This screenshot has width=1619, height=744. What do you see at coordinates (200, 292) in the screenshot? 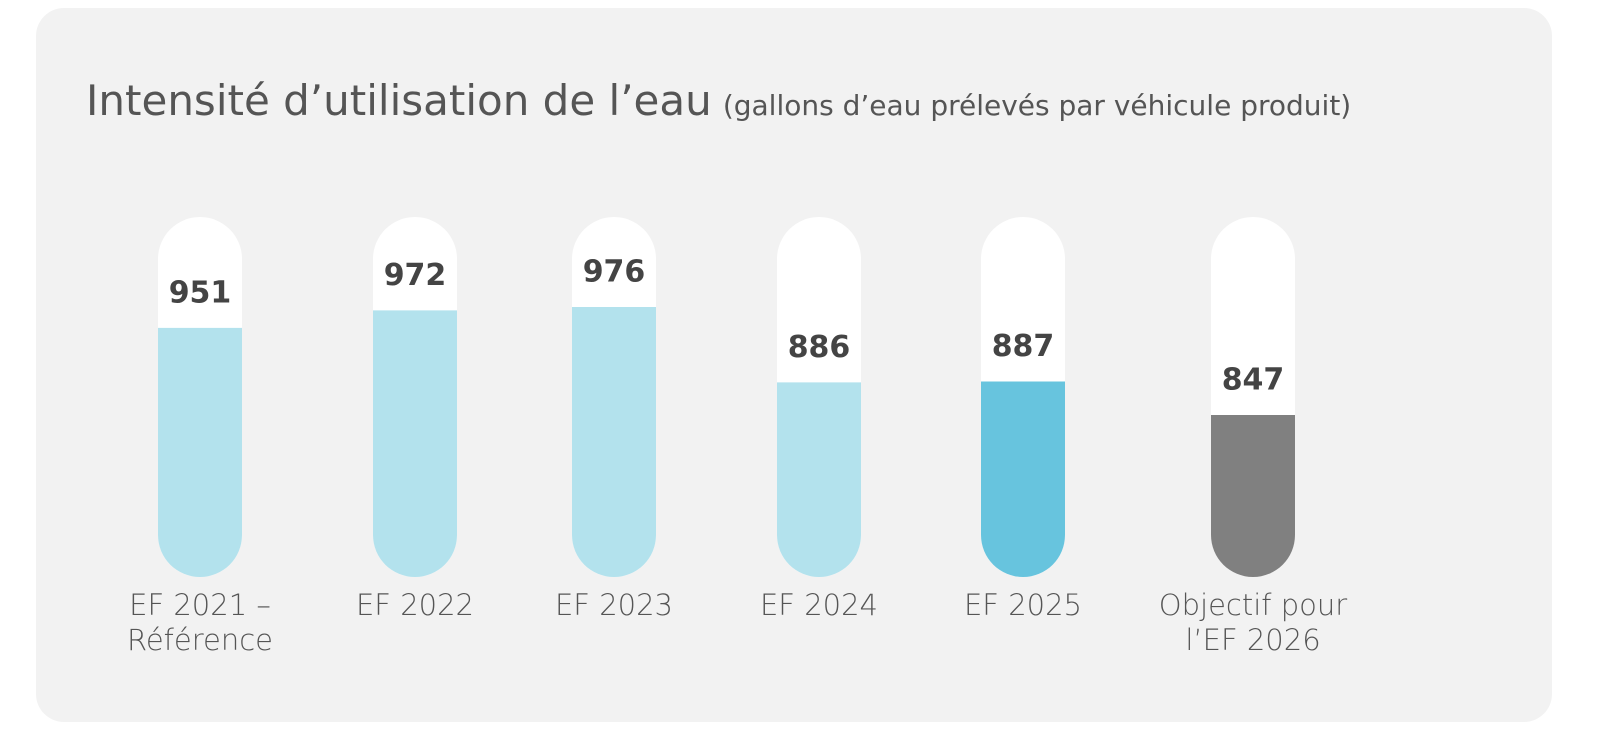
I see `value-label: 951` at bounding box center [200, 292].